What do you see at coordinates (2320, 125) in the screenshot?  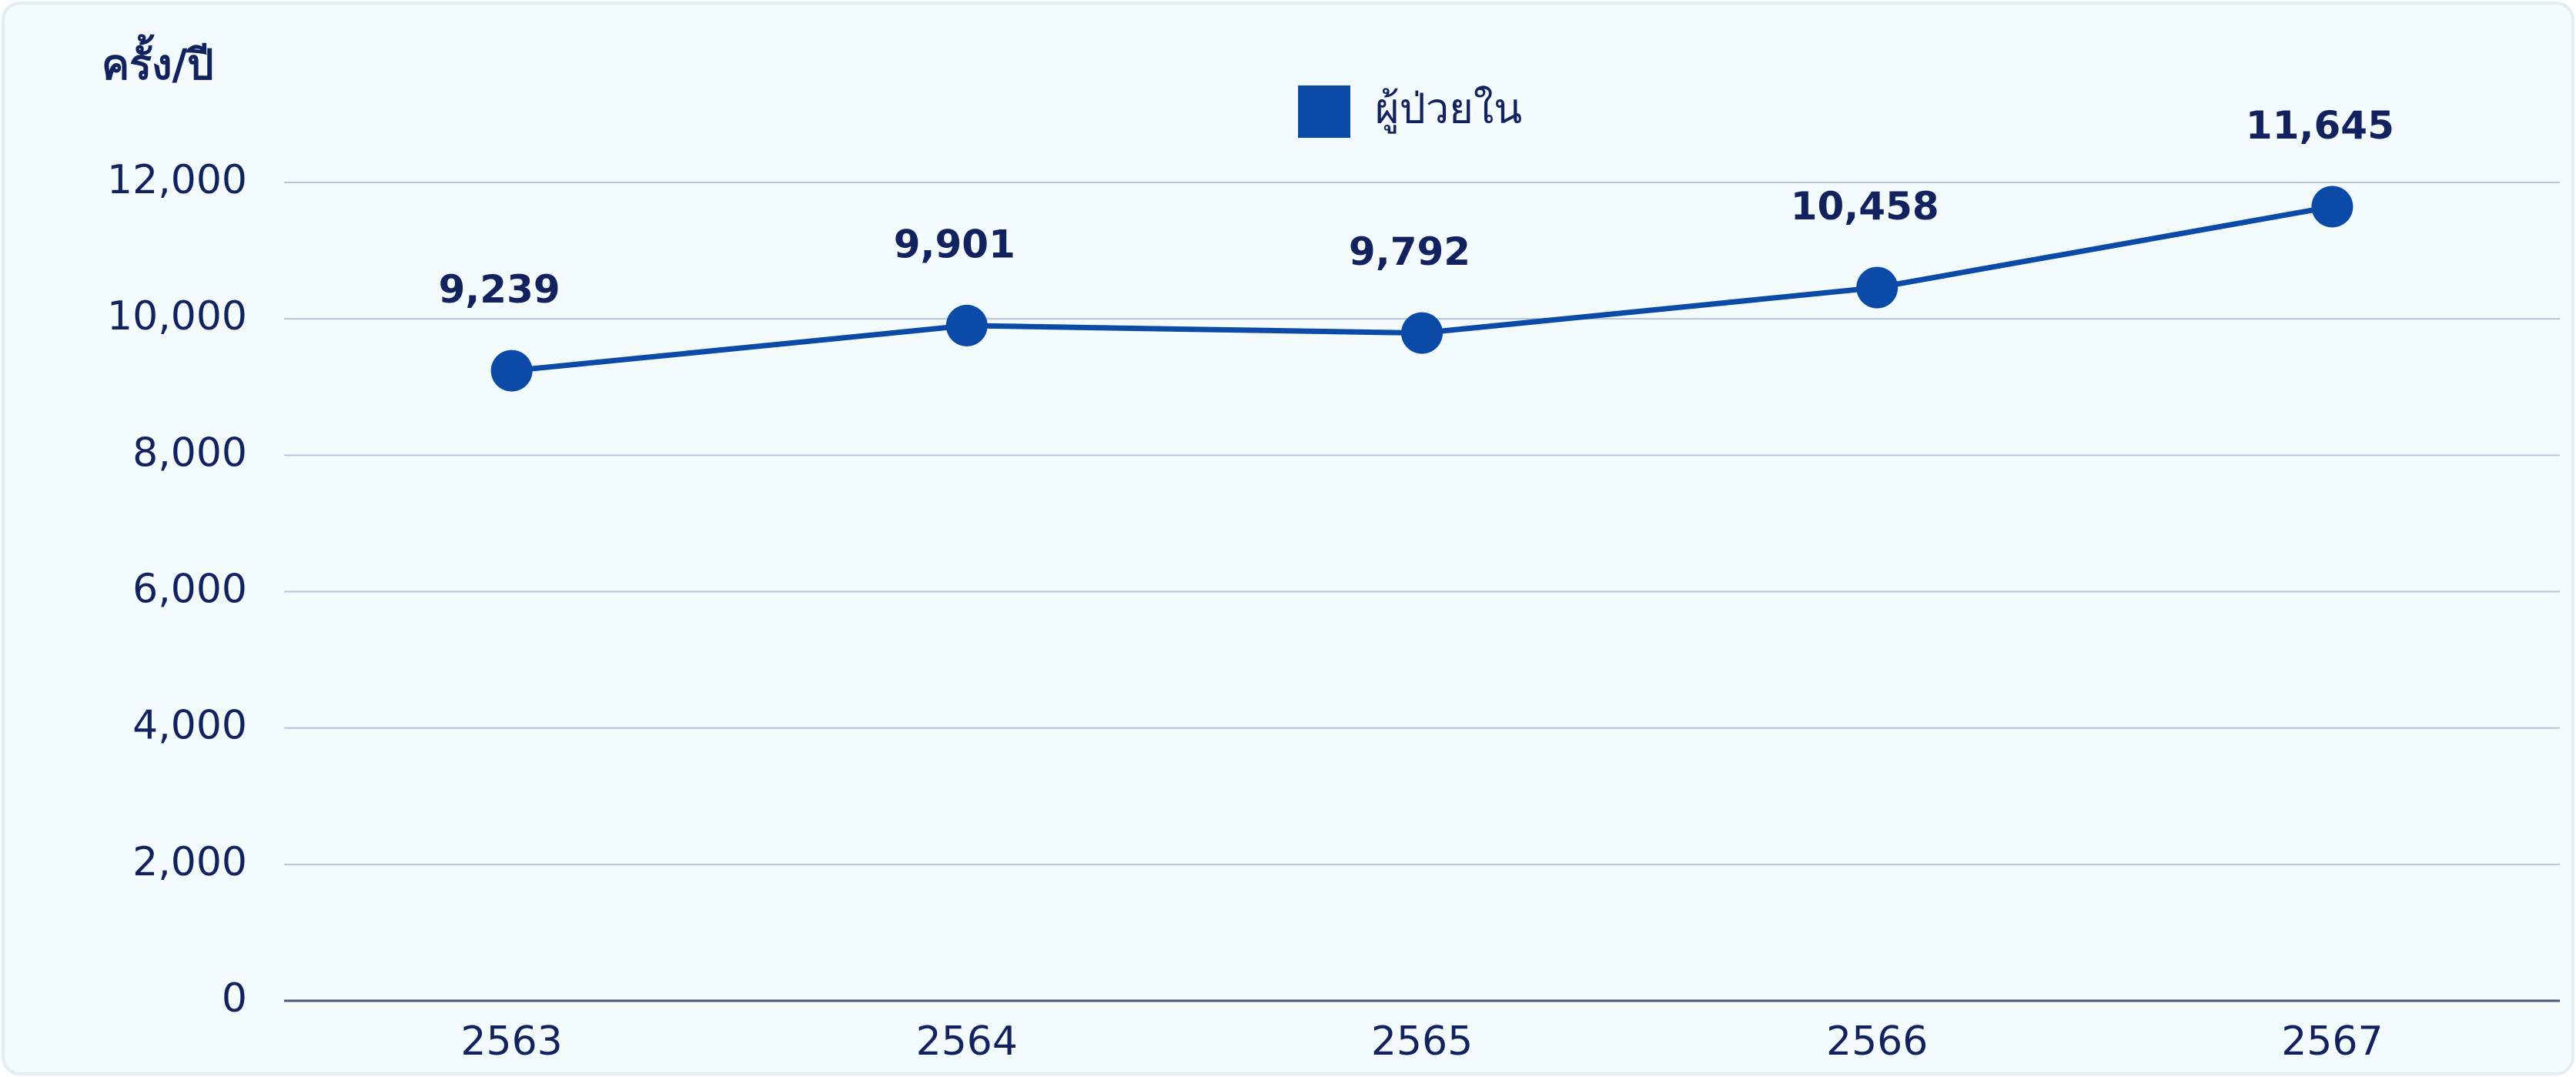 I see `data-label: 11,645` at bounding box center [2320, 125].